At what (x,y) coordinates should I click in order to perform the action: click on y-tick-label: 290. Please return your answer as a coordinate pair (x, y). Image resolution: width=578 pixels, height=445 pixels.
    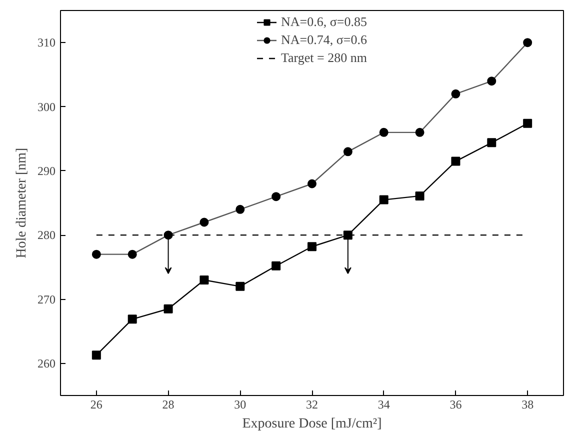
    Looking at the image, I should click on (47, 171).